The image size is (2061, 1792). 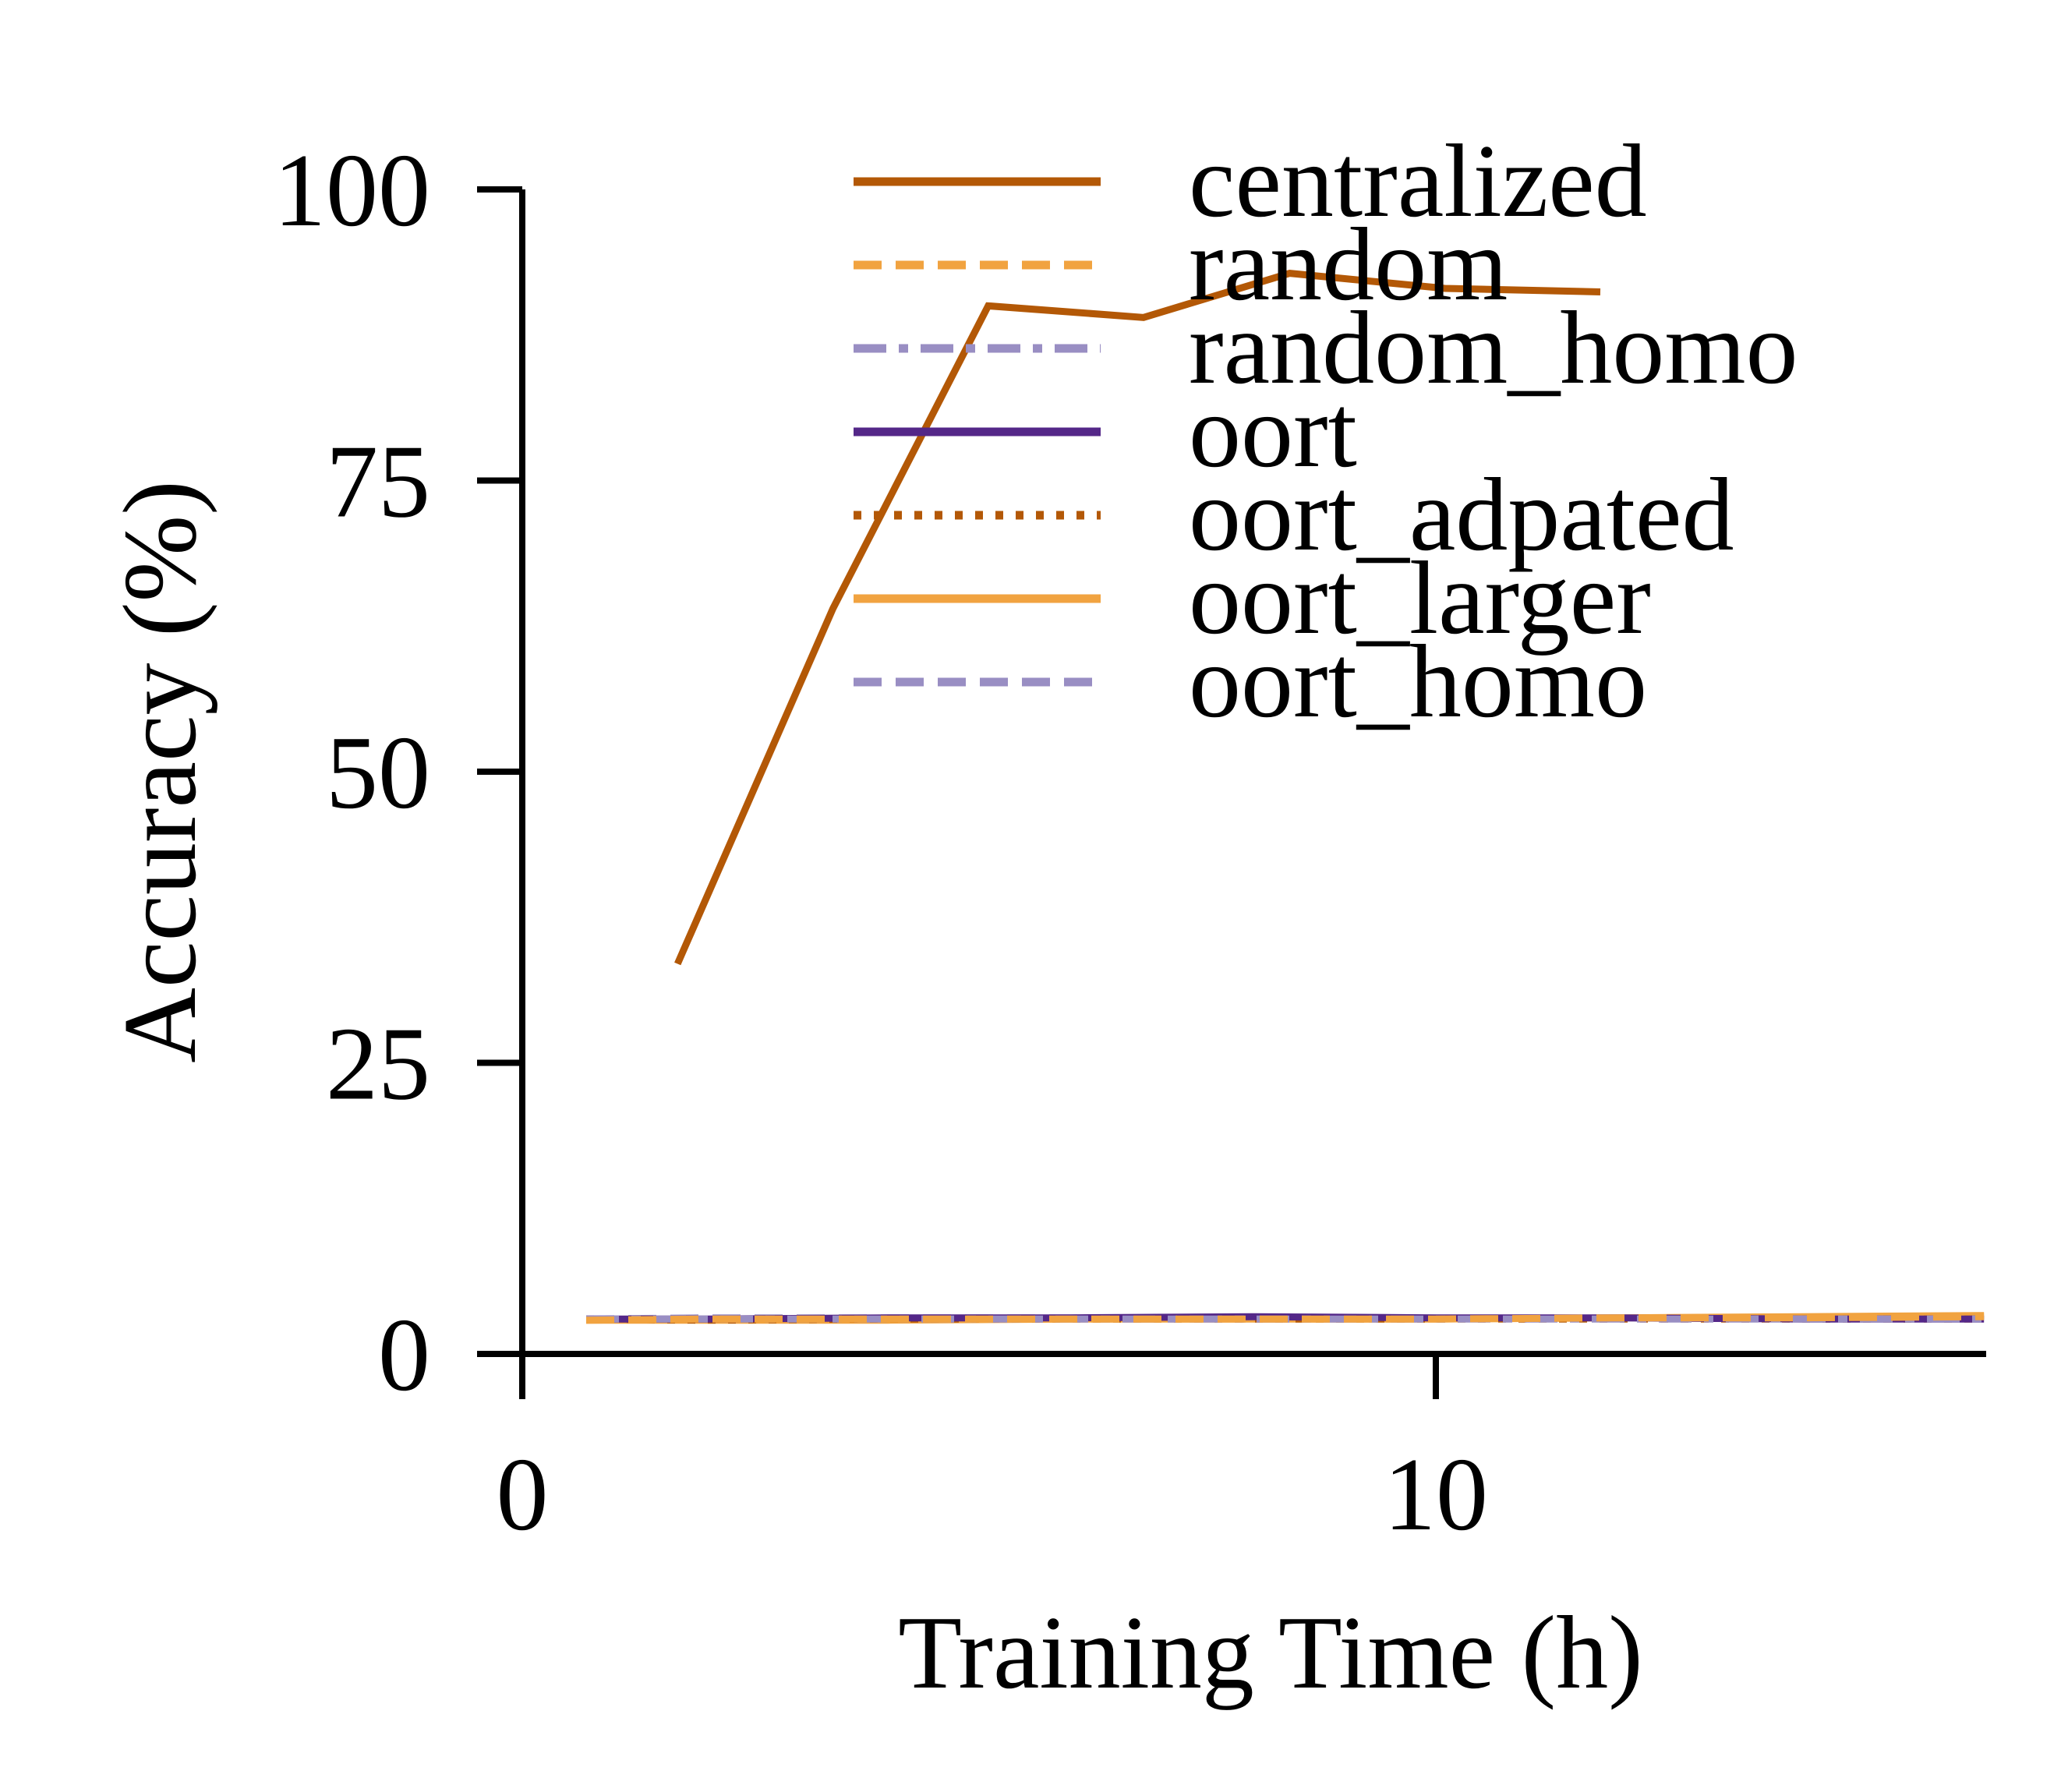 I want to click on series-line-random, so click(x=1285, y=1319).